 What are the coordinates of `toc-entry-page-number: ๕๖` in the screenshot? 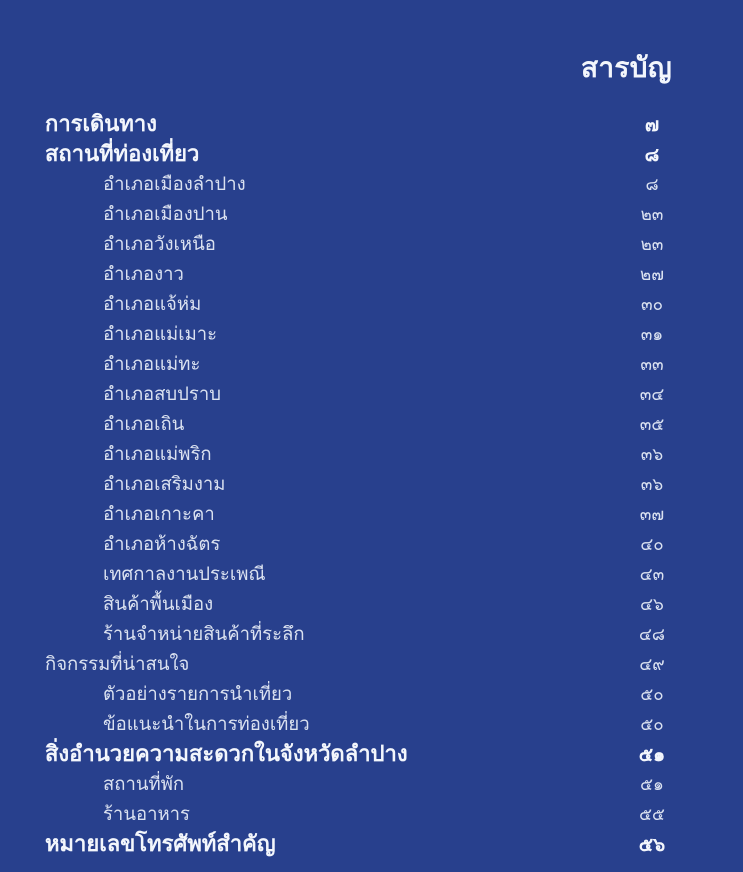 It's located at (652, 845).